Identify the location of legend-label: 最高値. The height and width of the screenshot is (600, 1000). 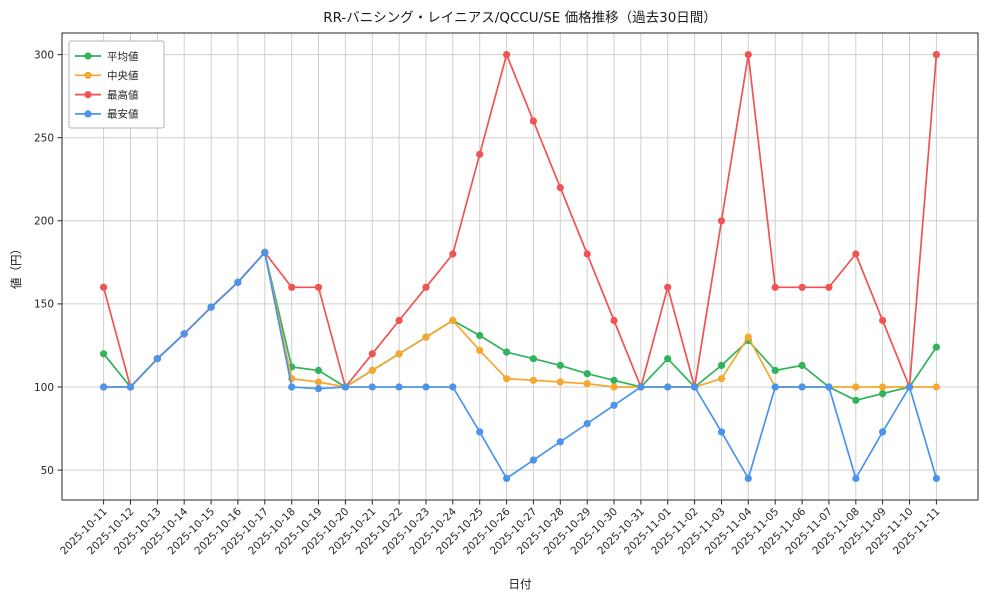
(123, 94).